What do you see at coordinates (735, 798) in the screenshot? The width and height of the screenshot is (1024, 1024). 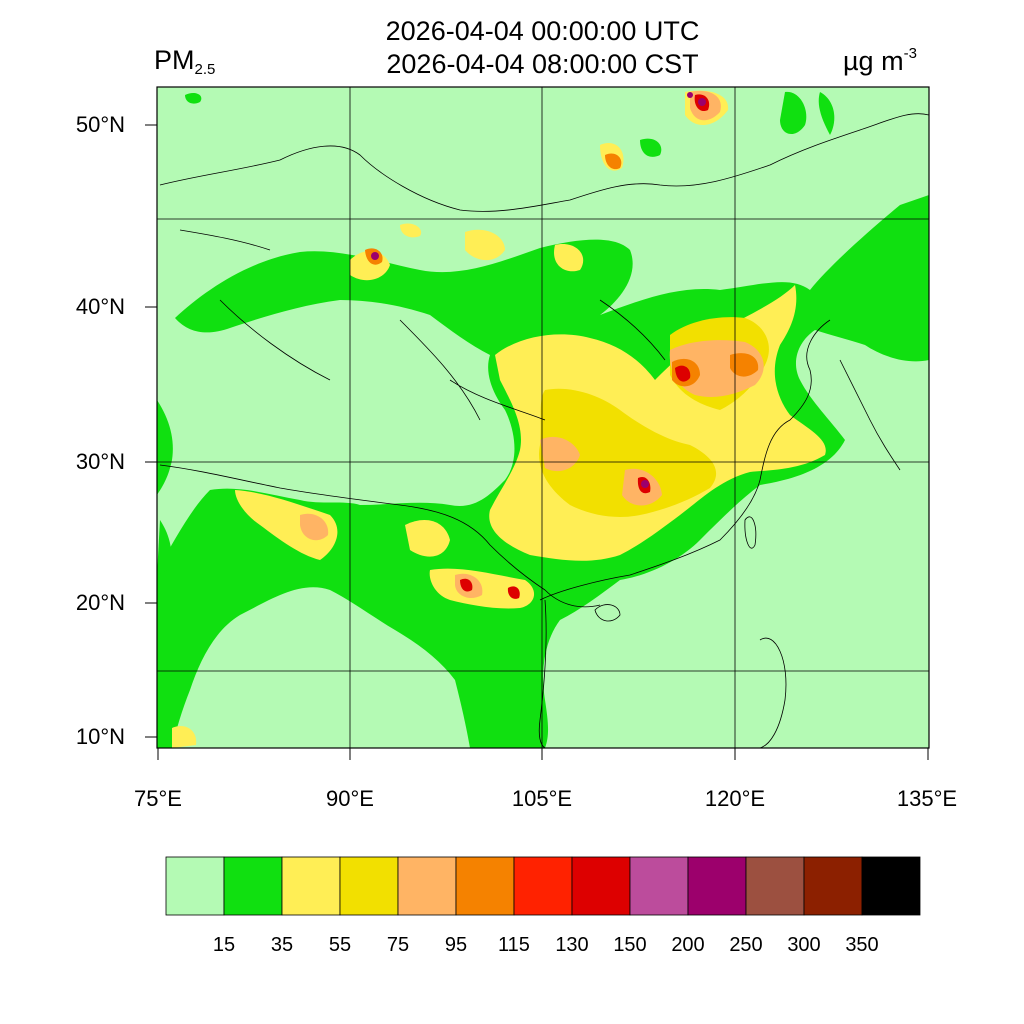 I see `lon-label-120e: 120°E` at bounding box center [735, 798].